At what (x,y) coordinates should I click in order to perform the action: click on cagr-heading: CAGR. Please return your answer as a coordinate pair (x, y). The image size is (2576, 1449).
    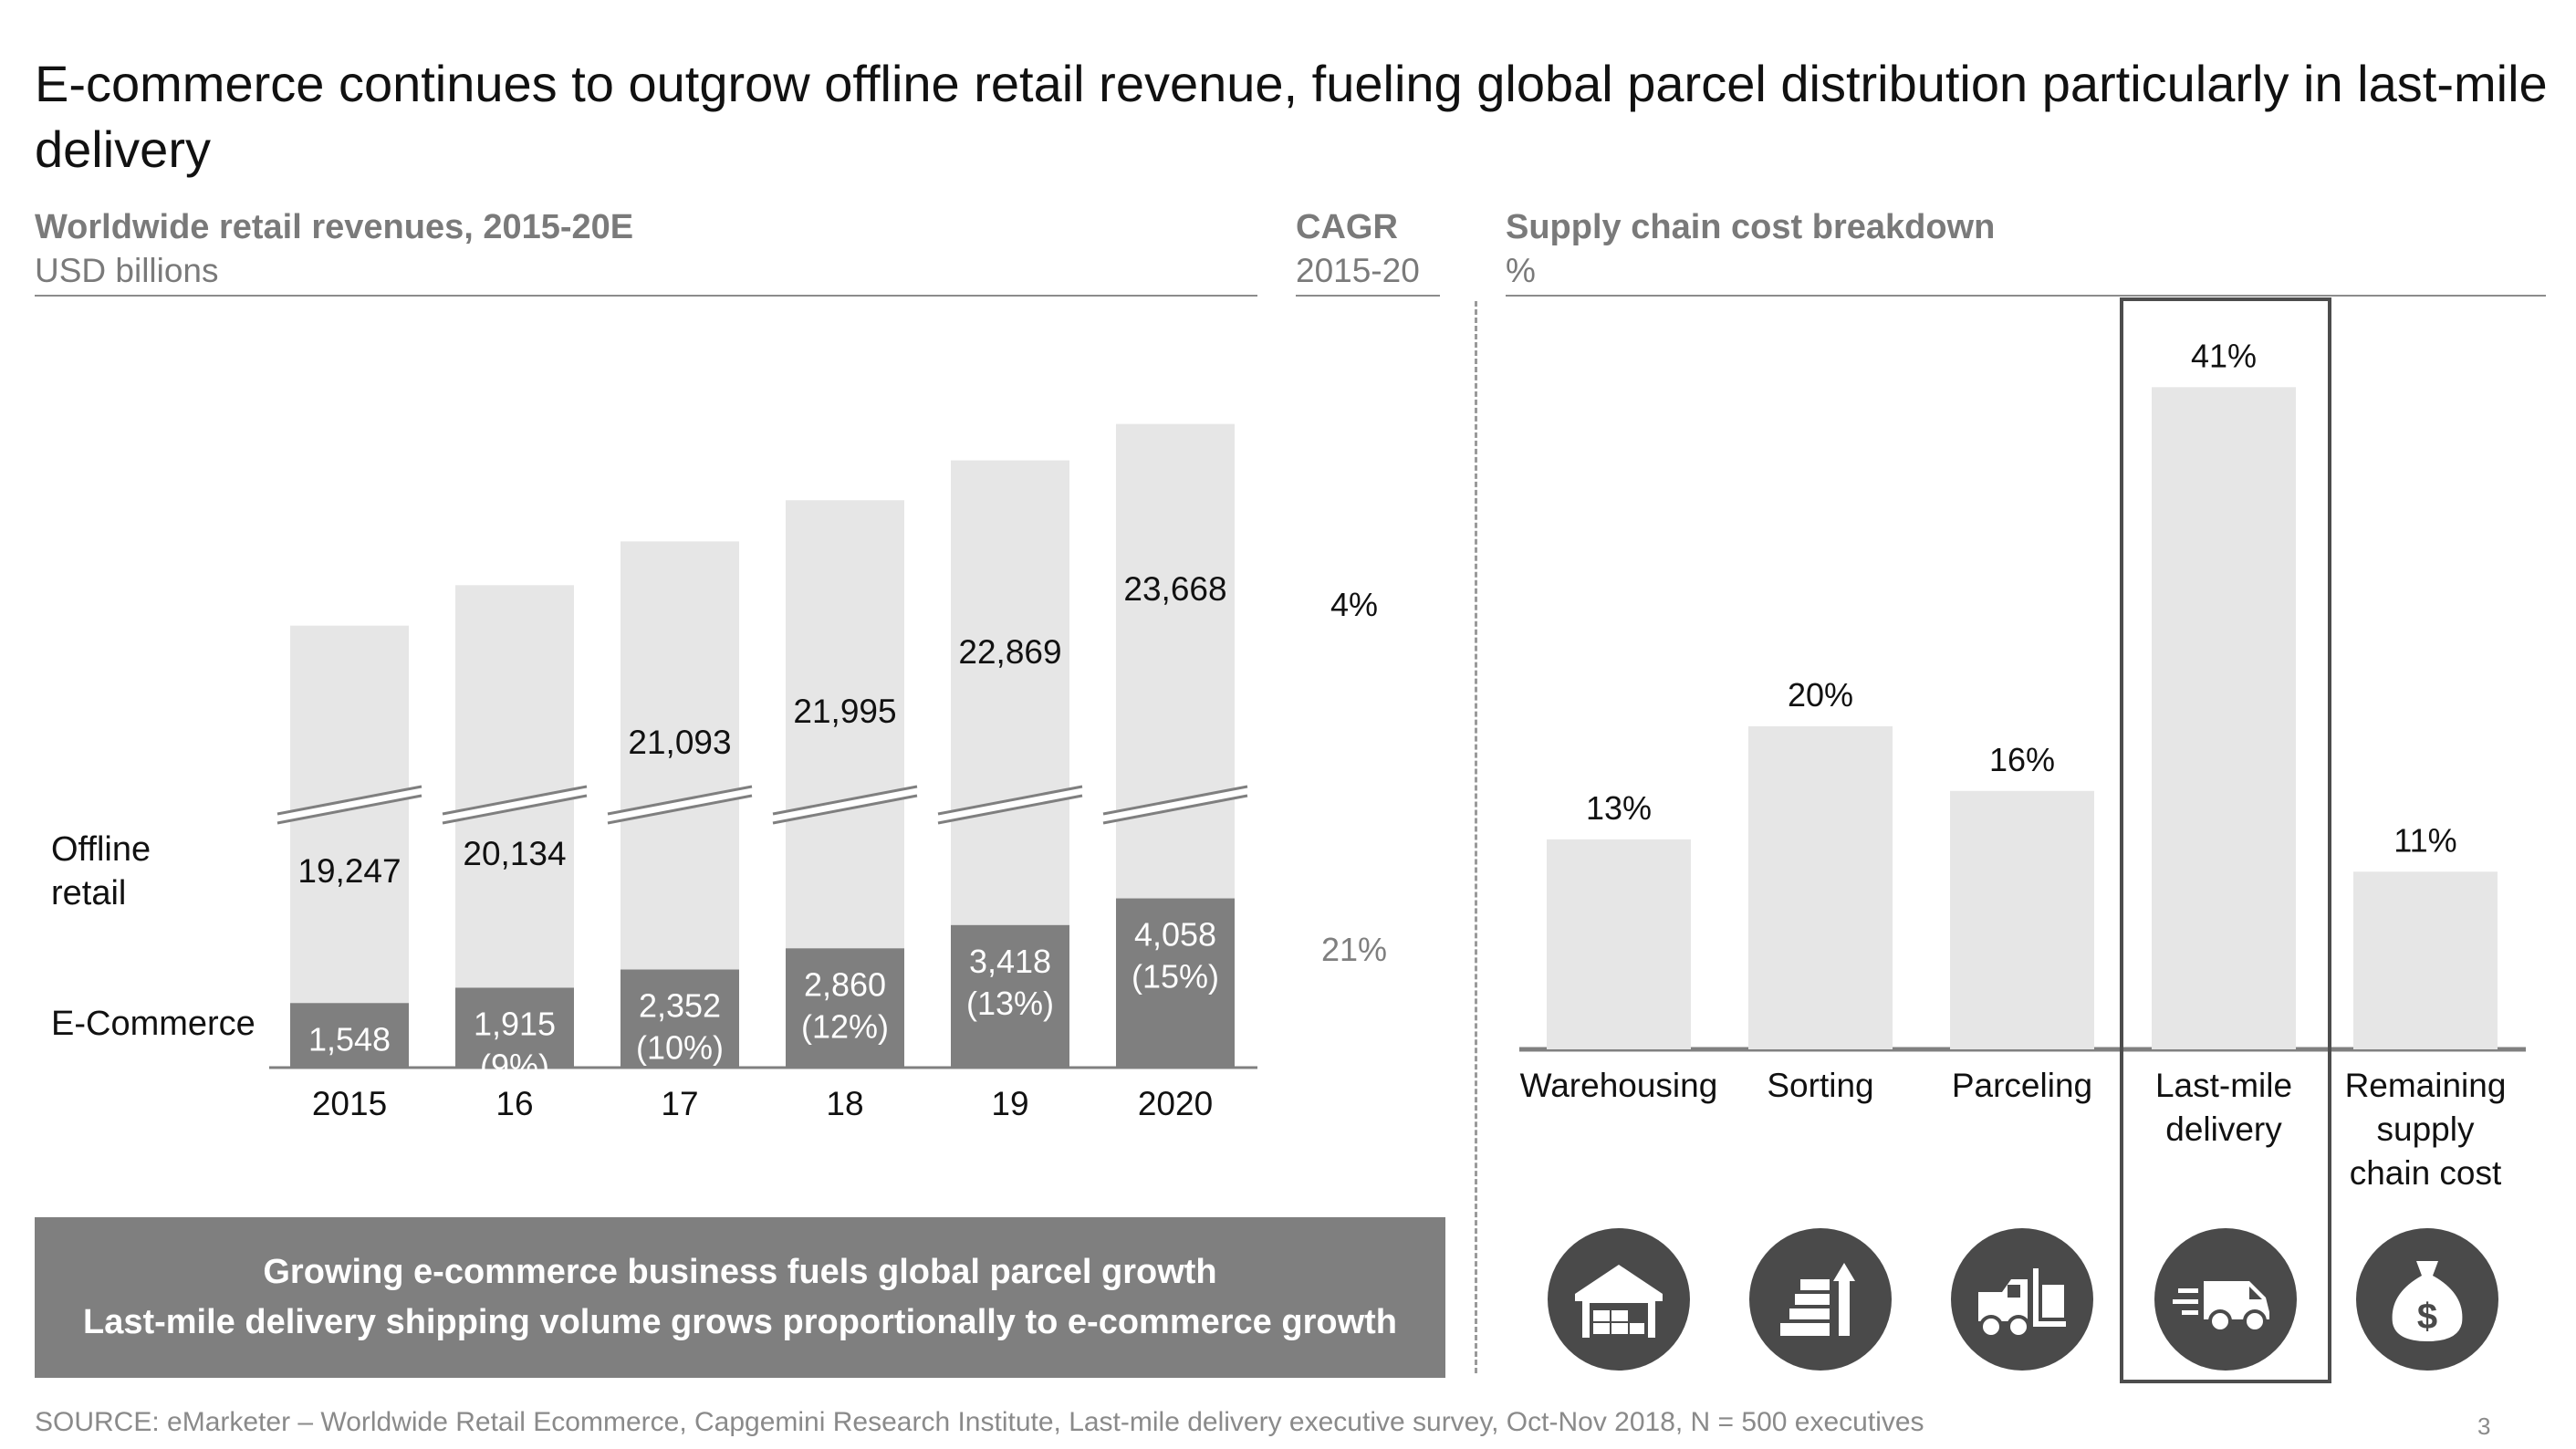
    Looking at the image, I should click on (1347, 227).